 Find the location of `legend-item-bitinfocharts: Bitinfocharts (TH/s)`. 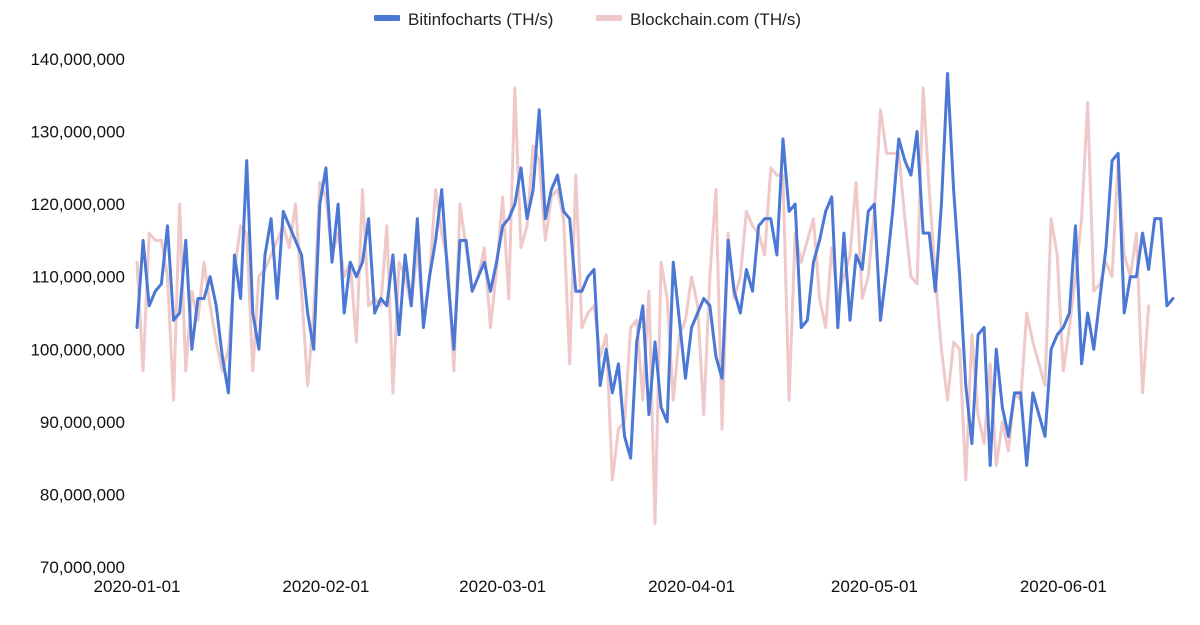

legend-item-bitinfocharts: Bitinfocharts (TH/s) is located at coordinates (463, 19).